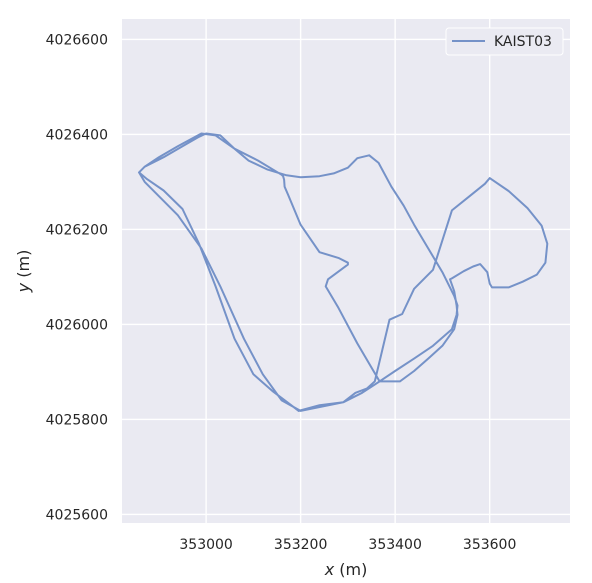 This screenshot has width=592, height=583. What do you see at coordinates (523, 42) in the screenshot?
I see `legend-label-kaist03: KAIST03` at bounding box center [523, 42].